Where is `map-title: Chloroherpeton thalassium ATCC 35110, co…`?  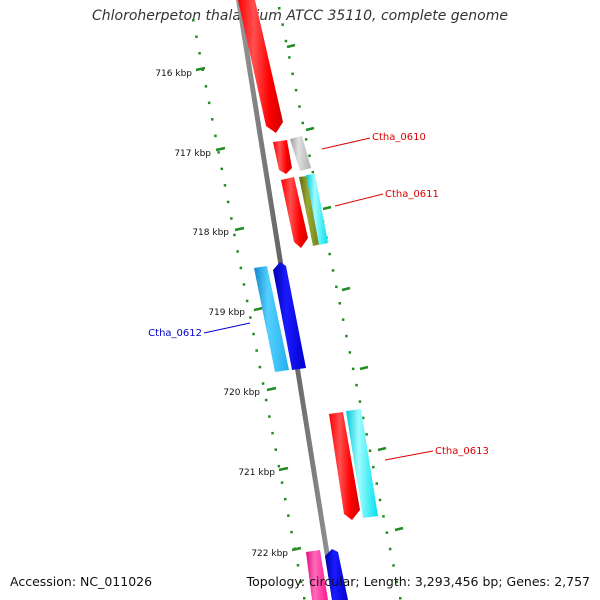 map-title: Chloroherpeton thalassium ATCC 35110, co… is located at coordinates (300, 16).